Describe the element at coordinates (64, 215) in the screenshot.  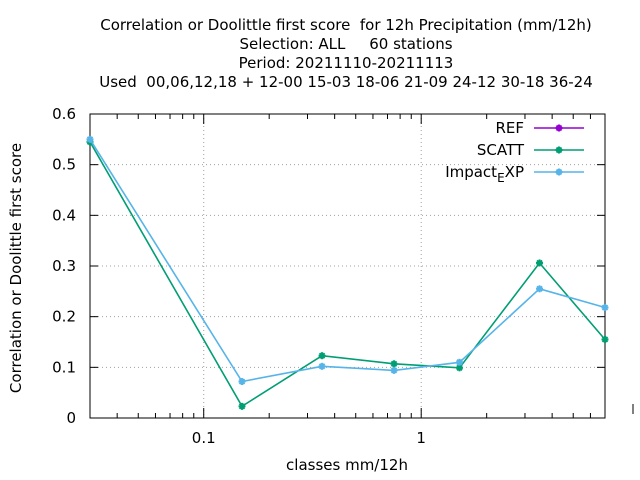
I see `y-tick-label: 0.4` at that location.